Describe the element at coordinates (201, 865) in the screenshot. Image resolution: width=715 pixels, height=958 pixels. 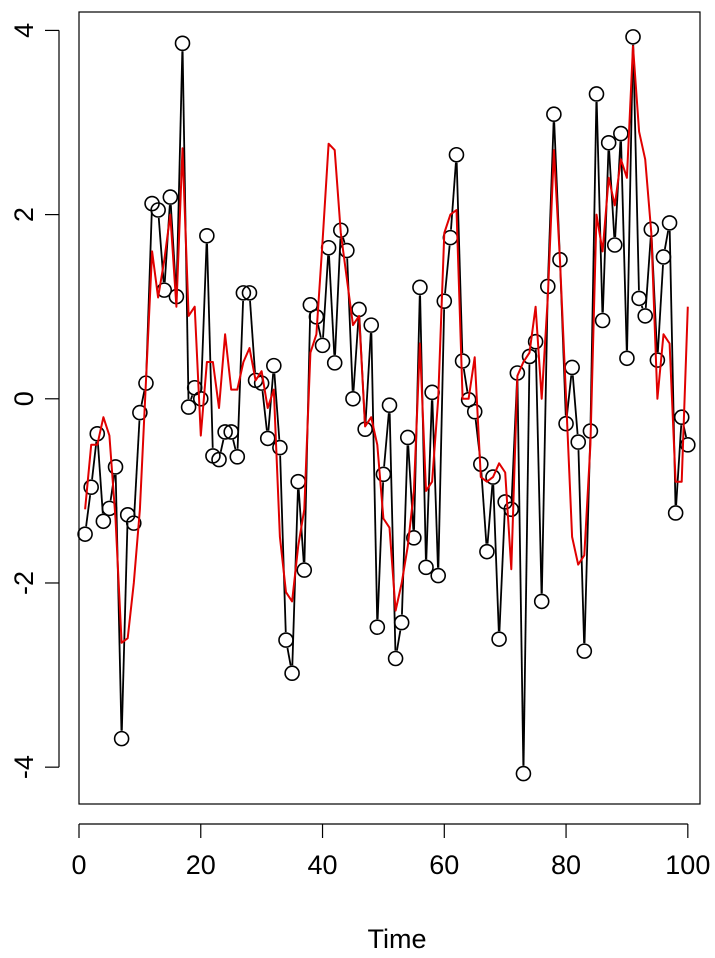
I see `x-tick-label: 20` at that location.